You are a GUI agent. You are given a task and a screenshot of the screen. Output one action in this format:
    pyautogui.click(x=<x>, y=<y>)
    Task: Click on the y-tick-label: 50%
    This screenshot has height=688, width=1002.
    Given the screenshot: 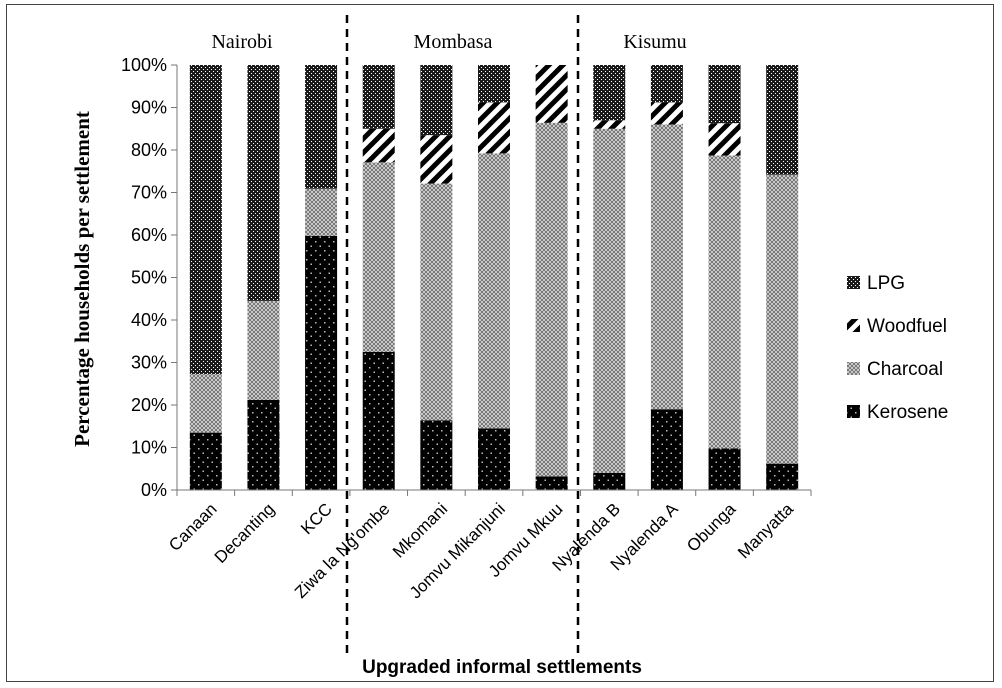 What is the action you would take?
    pyautogui.click(x=149, y=278)
    